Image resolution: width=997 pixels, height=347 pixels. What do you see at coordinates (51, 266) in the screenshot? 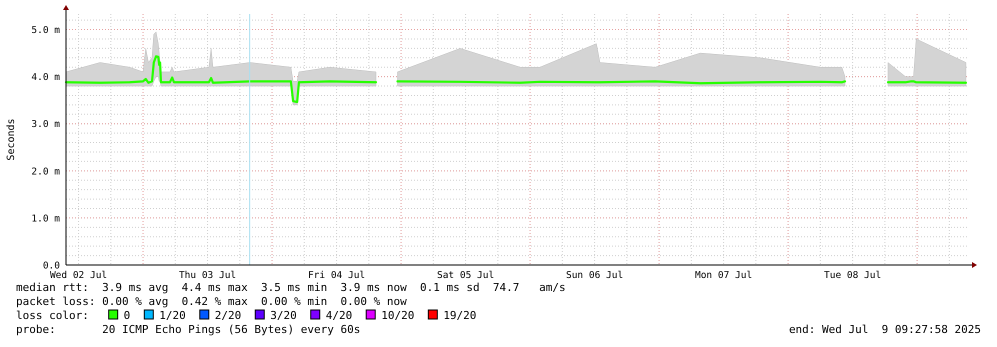
I see `y-tick-label: 0.0` at bounding box center [51, 266].